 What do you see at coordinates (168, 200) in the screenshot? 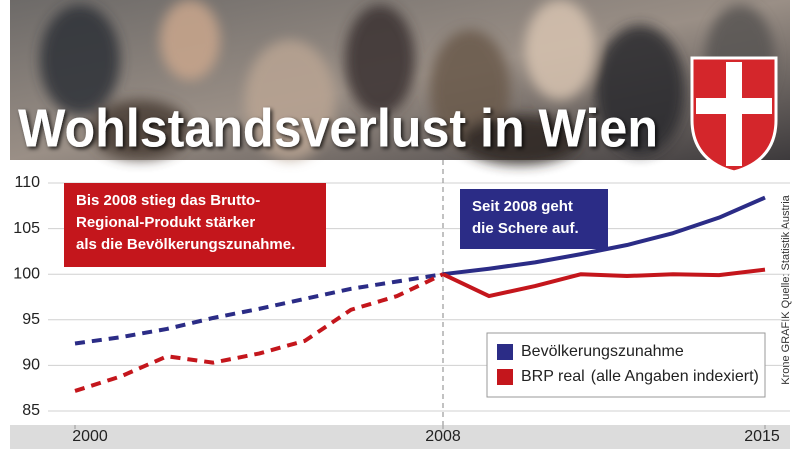
I see `annotation-text: Bis 2008 stieg das Brutto-` at bounding box center [168, 200].